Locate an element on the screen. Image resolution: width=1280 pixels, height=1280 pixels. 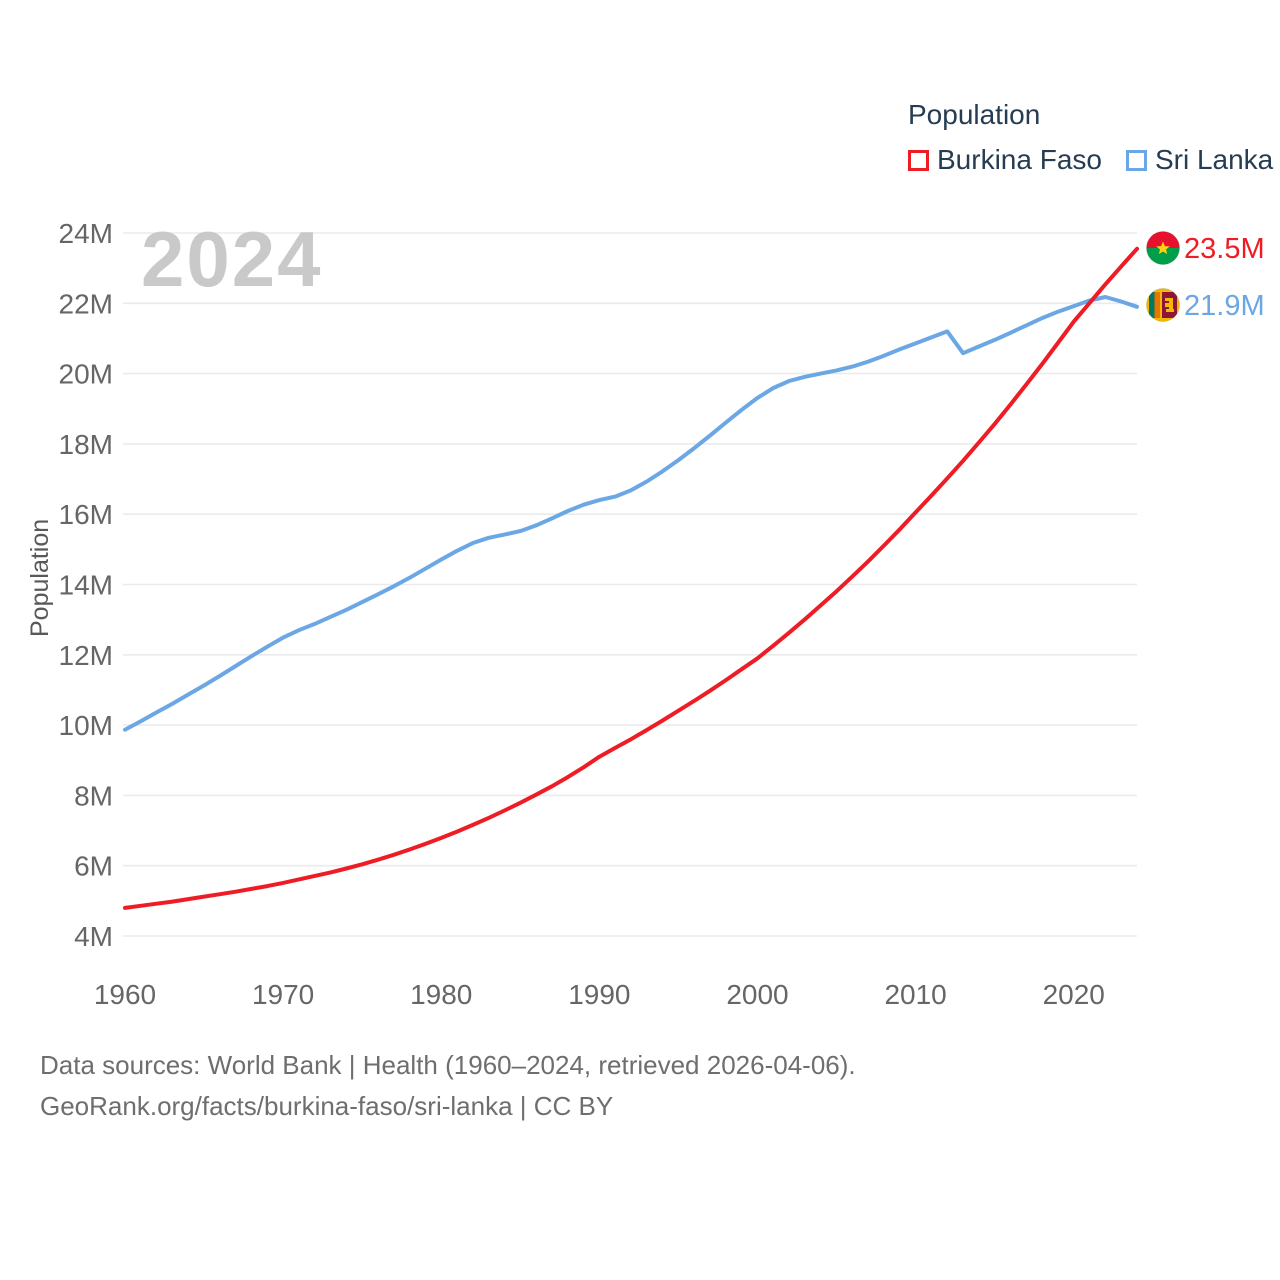
x-tick-label: 1990 is located at coordinates (599, 994).